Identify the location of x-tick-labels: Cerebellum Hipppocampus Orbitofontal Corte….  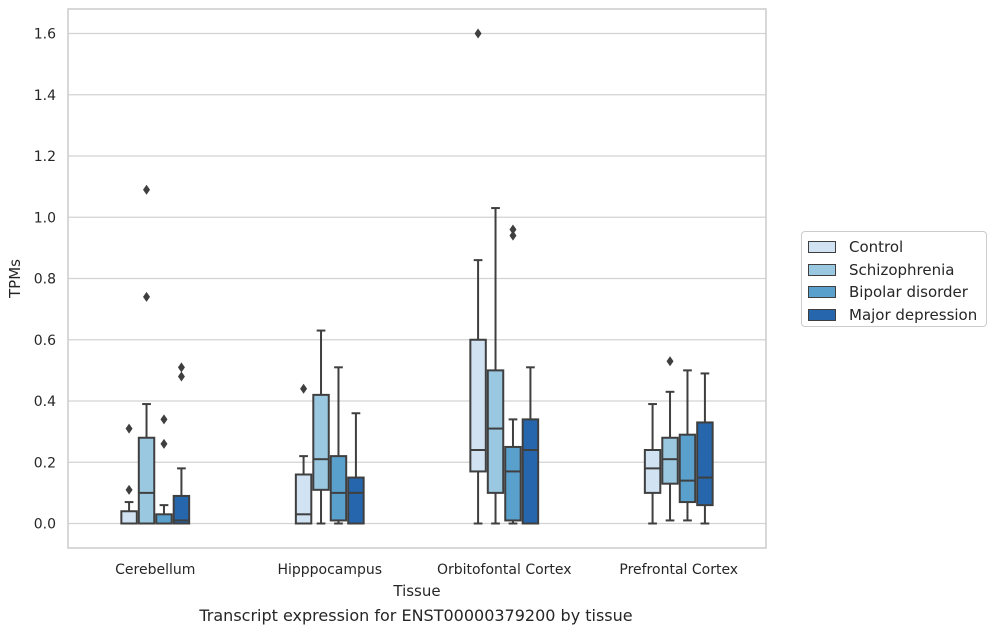
(426, 570).